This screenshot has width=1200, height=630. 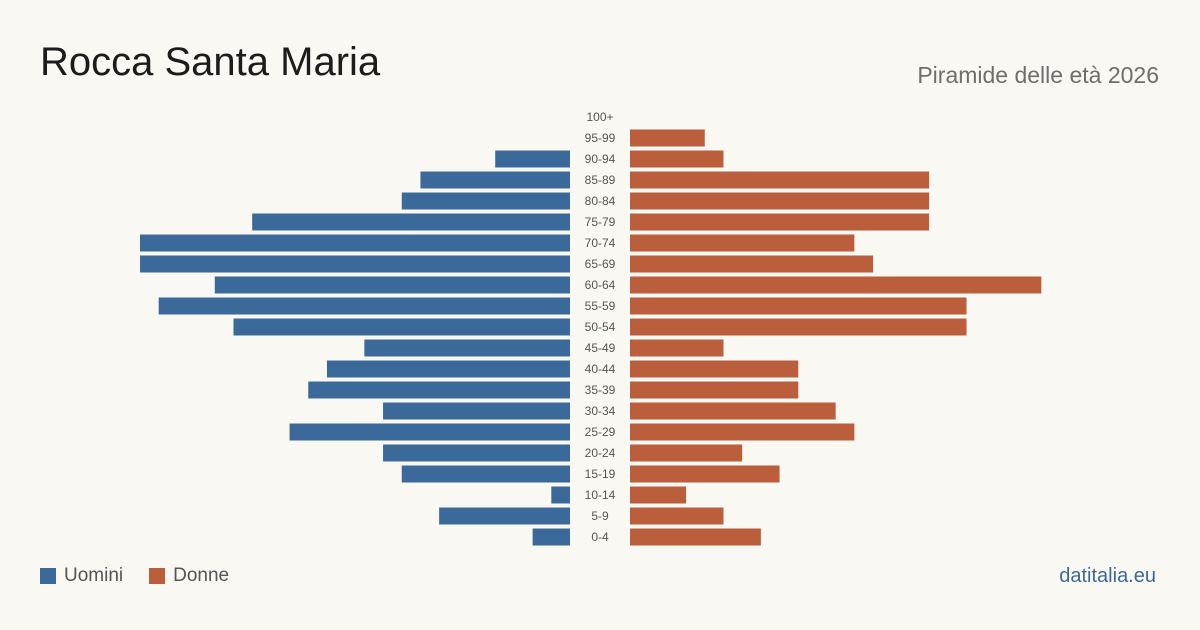 I want to click on chart-subtitle: Piramide delle età 2026, so click(x=1038, y=75).